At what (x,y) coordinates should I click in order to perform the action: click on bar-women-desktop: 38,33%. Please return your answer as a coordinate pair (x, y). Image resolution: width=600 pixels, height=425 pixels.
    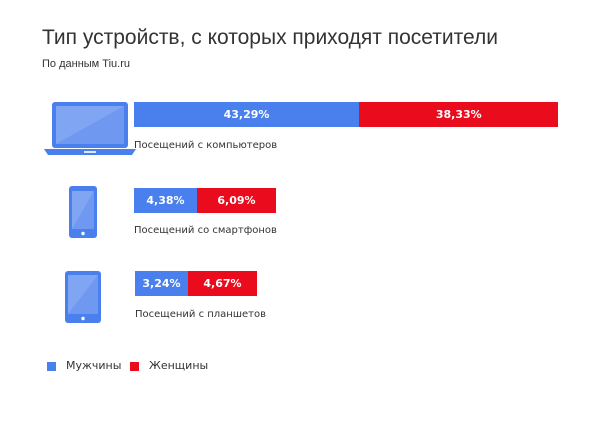
    Looking at the image, I should click on (459, 114).